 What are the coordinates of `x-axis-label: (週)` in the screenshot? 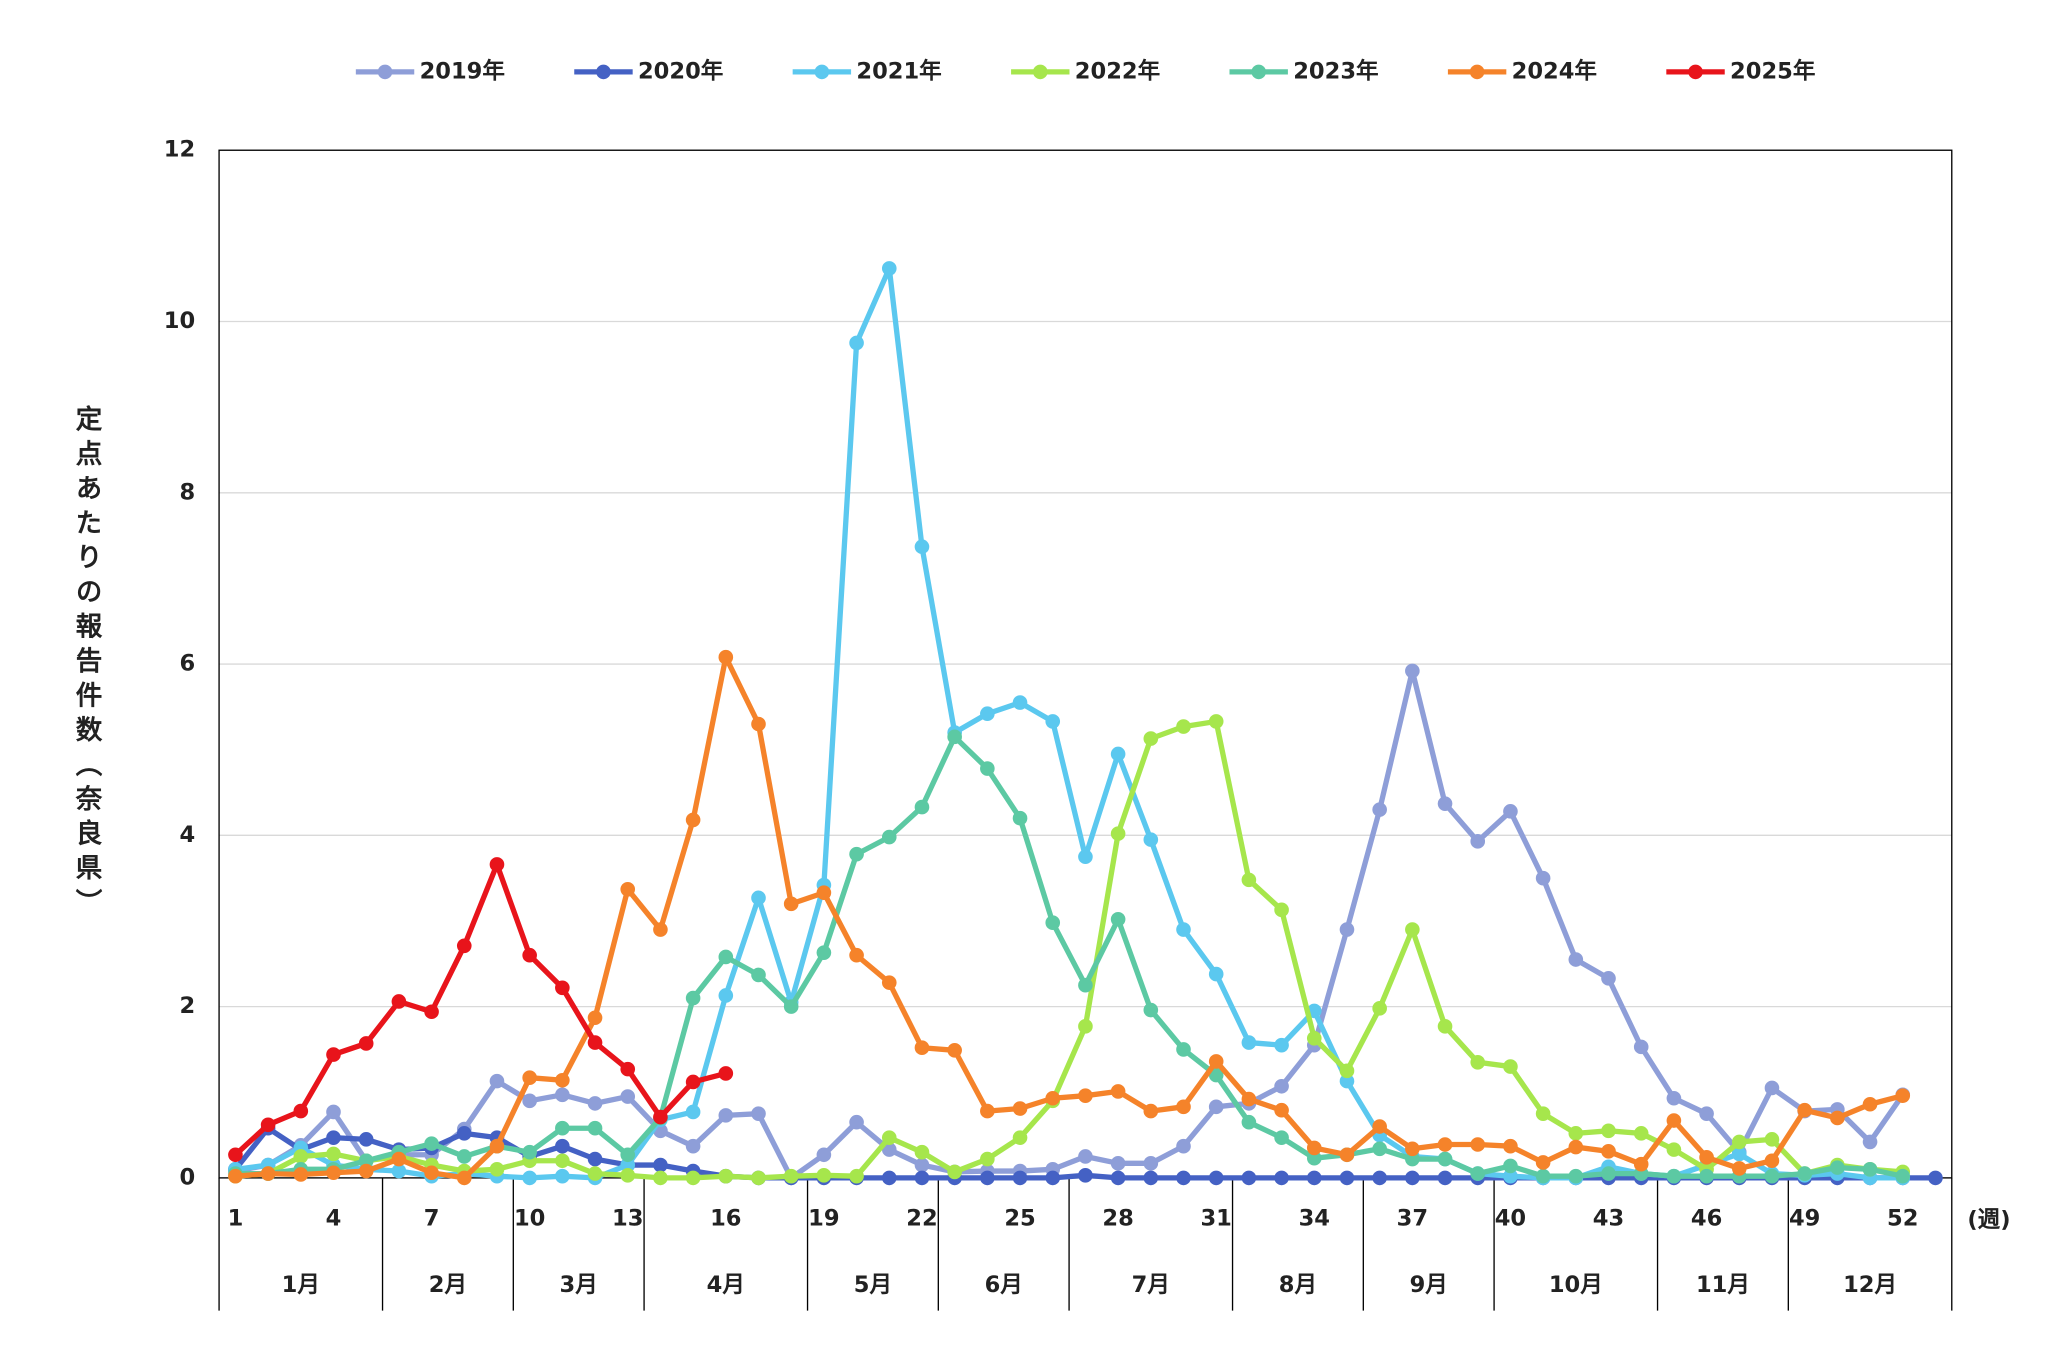 It's located at (1988, 1220).